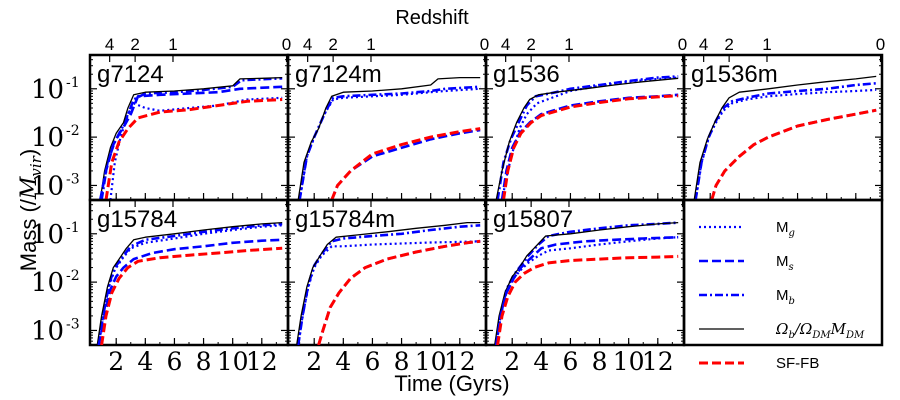 Image resolution: width=900 pixels, height=400 pixels. I want to click on y-axis-title-symbol: M, so click(29, 188).